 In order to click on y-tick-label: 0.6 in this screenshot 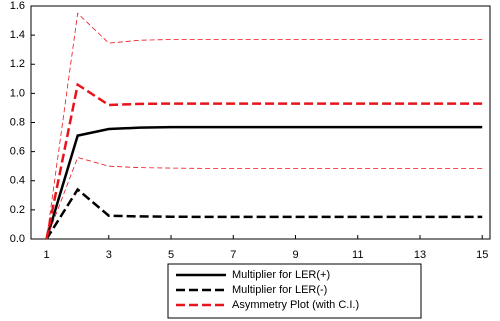, I will do `click(17, 152)`.